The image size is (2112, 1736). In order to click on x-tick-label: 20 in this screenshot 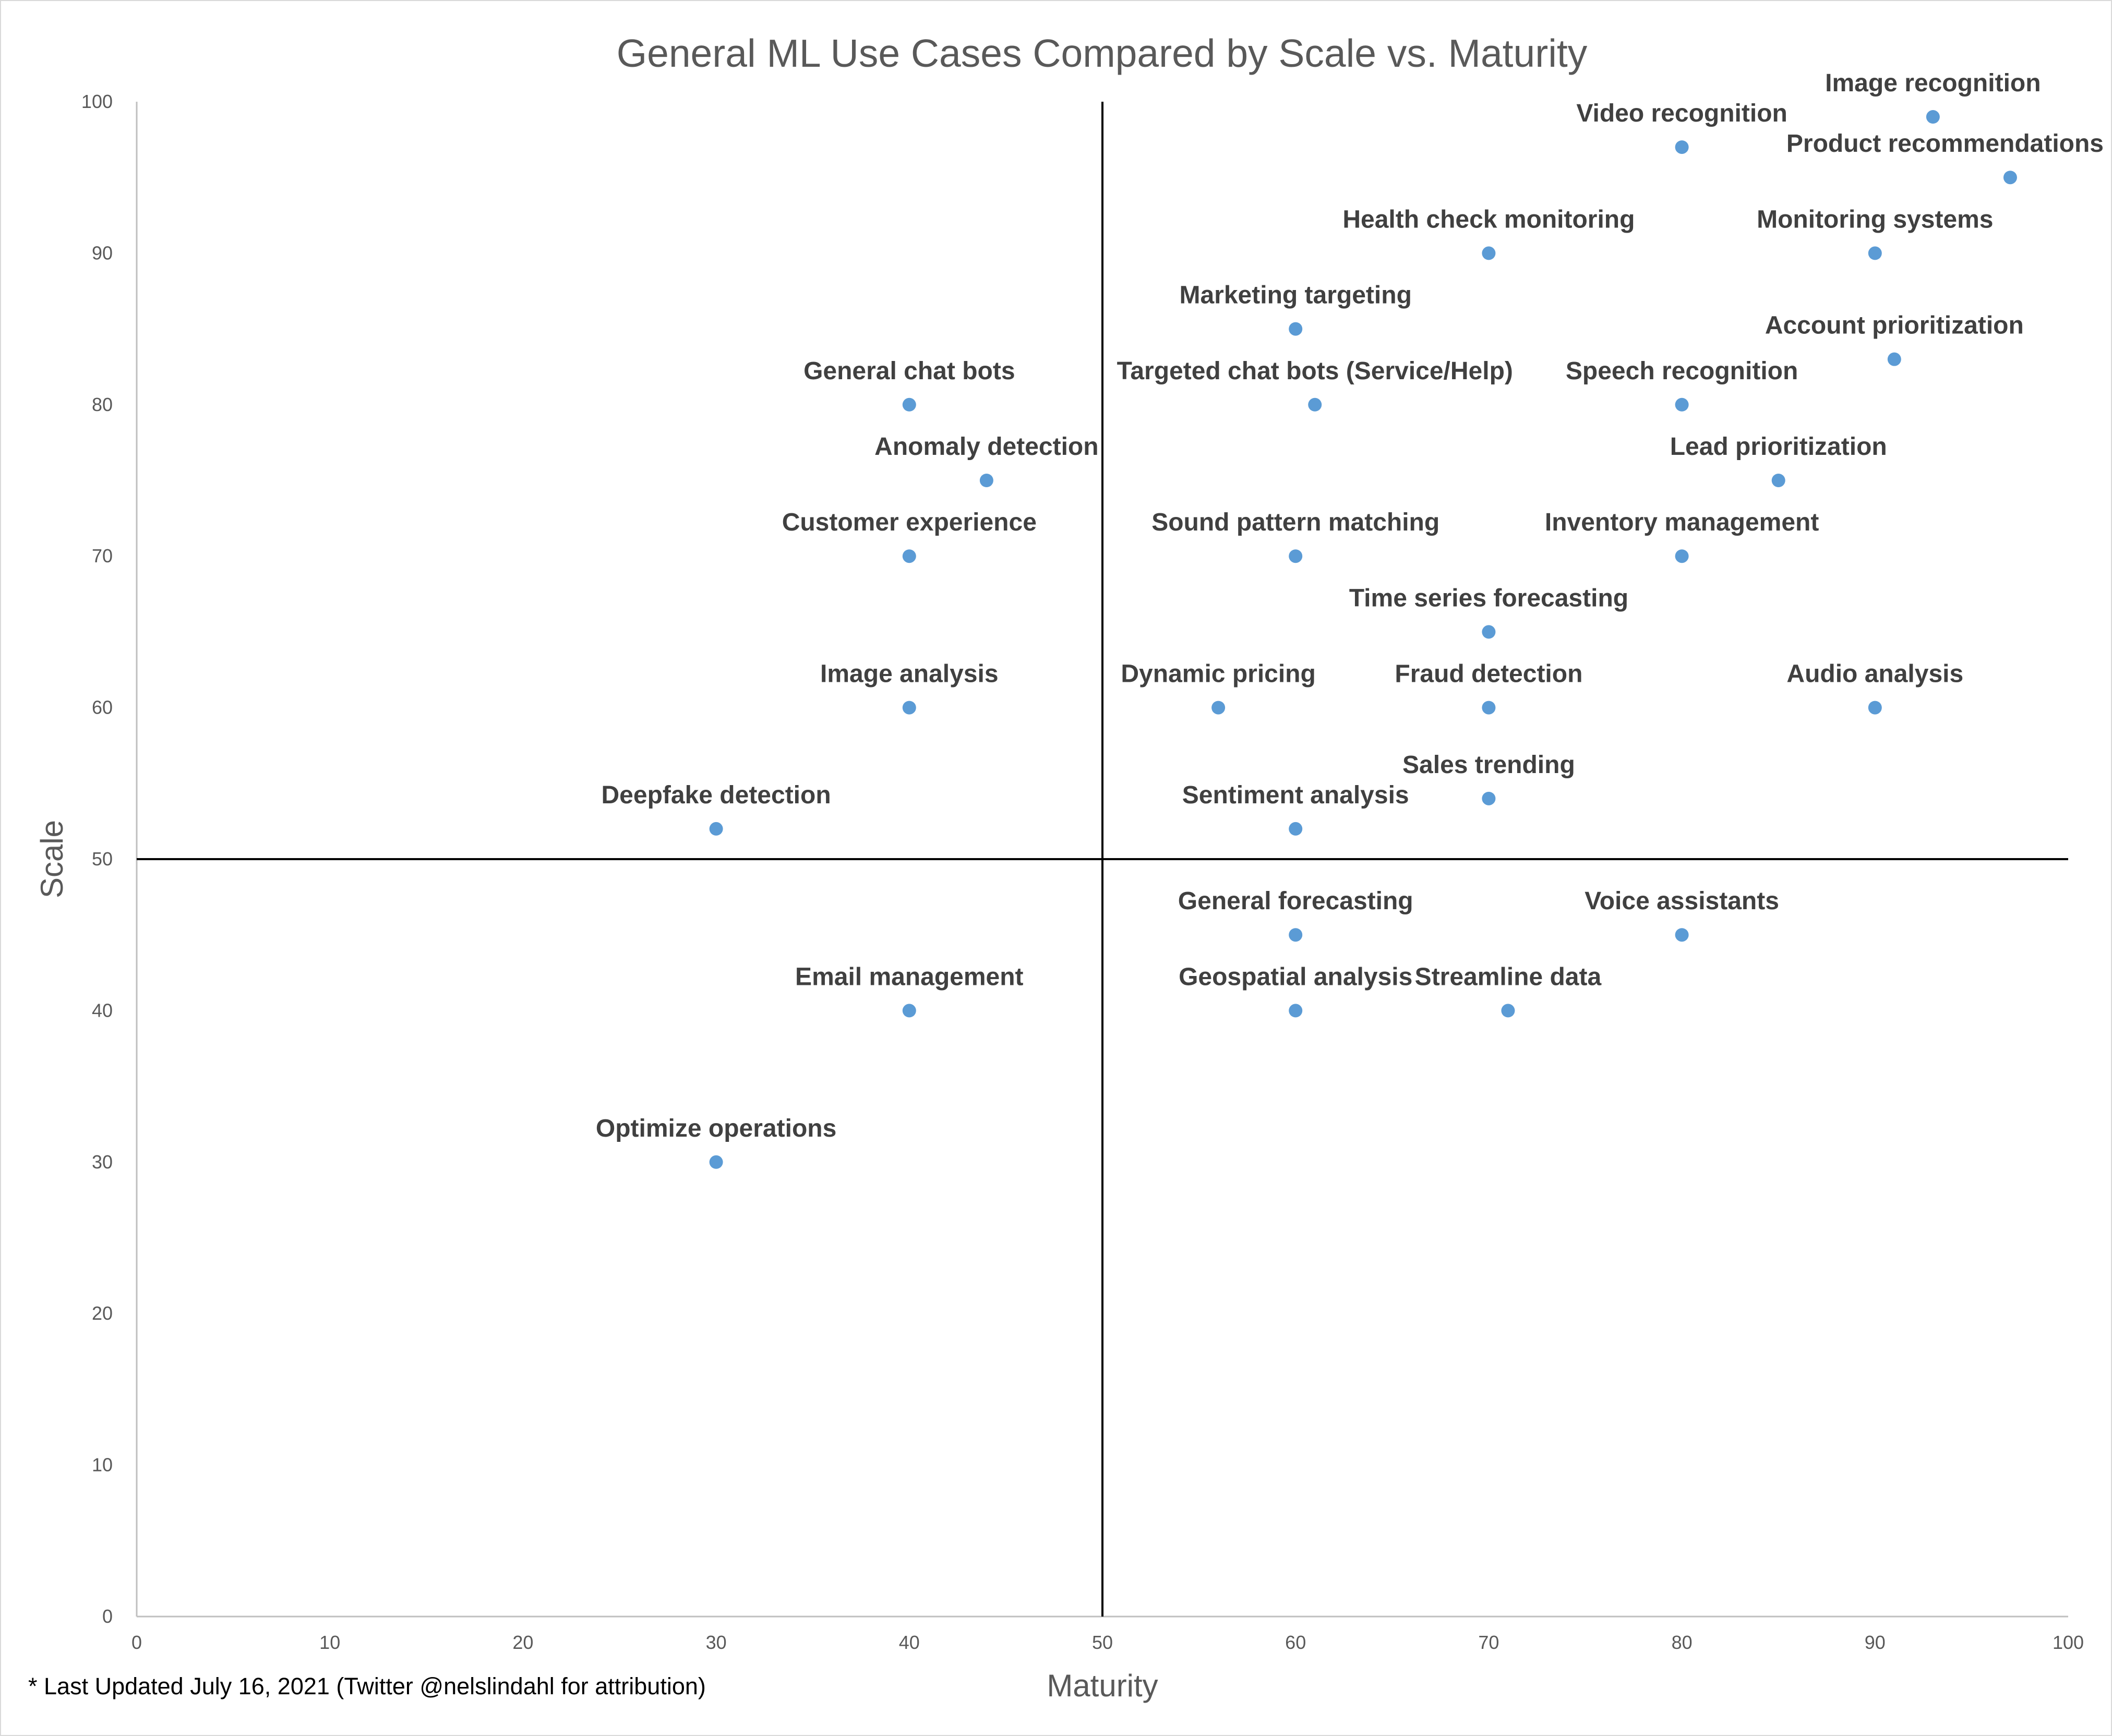, I will do `click(522, 1642)`.